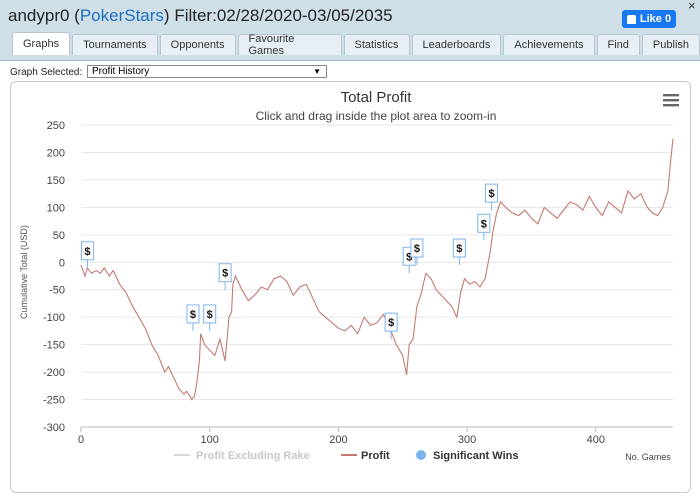  Describe the element at coordinates (54, 373) in the screenshot. I see `y-tick-label: -200` at that location.